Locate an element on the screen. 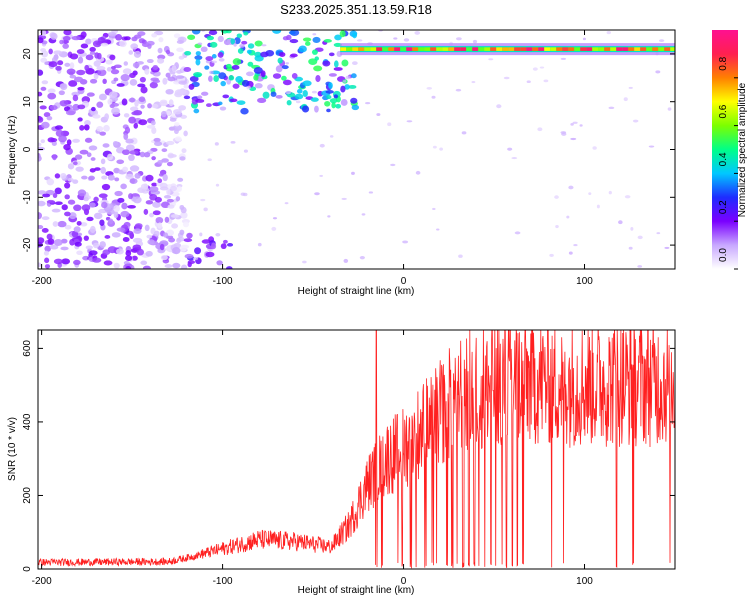  spectrogram-y-tick-label: 20 is located at coordinates (27, 54).